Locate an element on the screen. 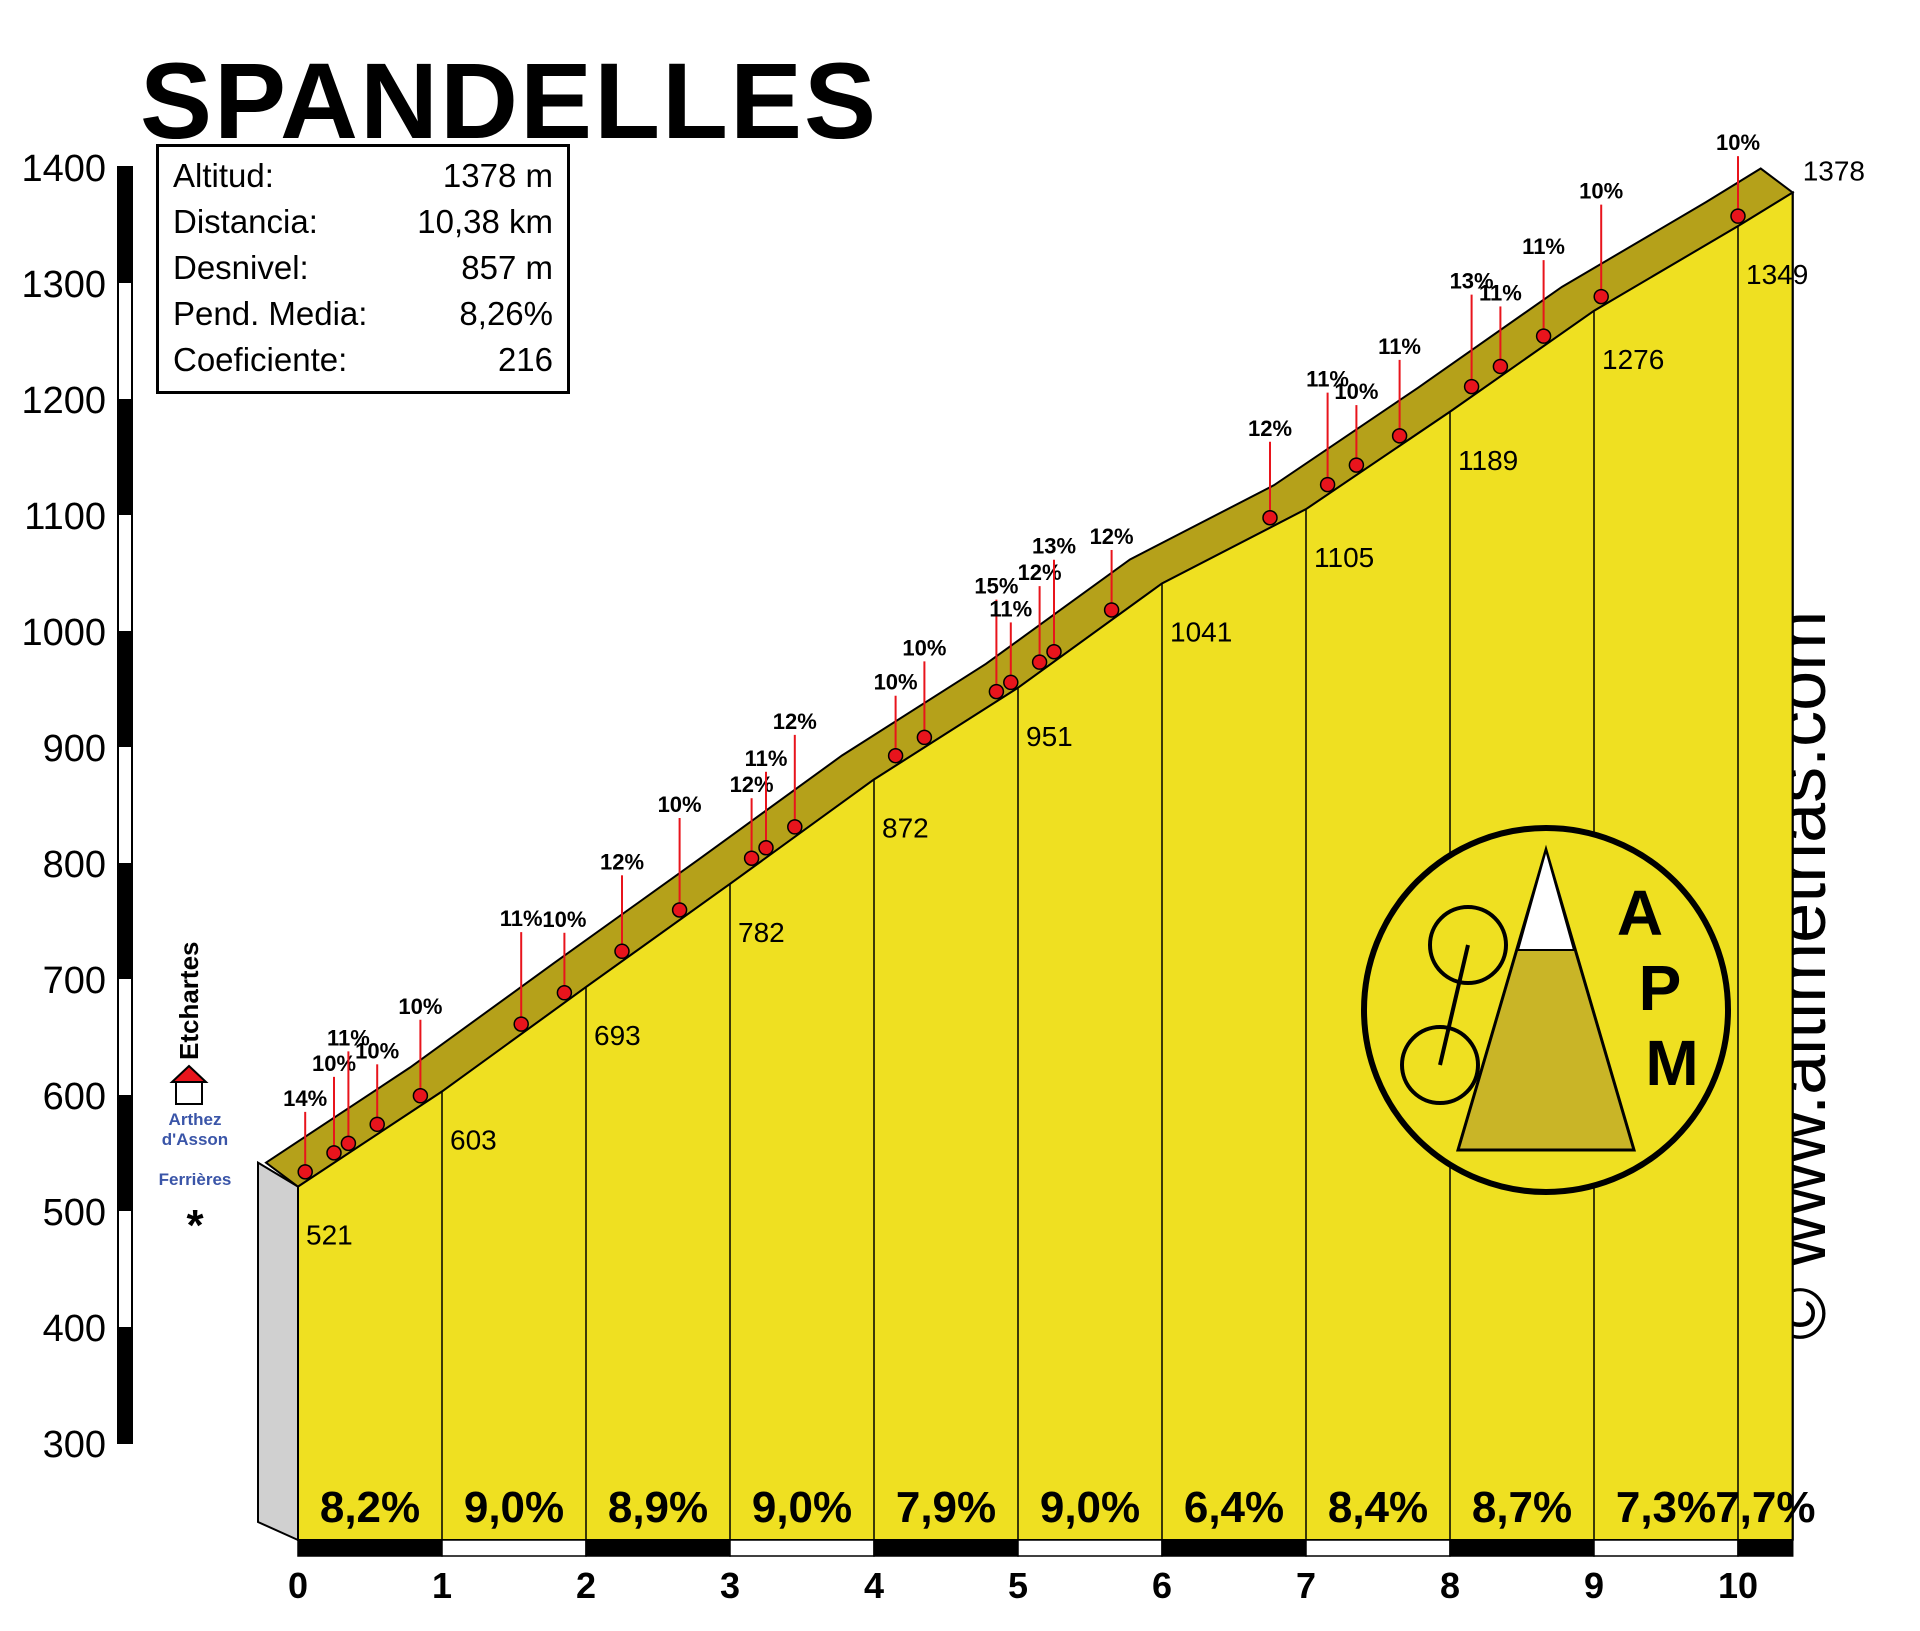 Image resolution: width=1920 pixels, height=1631 pixels. x-tick-label: 6 is located at coordinates (1162, 1585).